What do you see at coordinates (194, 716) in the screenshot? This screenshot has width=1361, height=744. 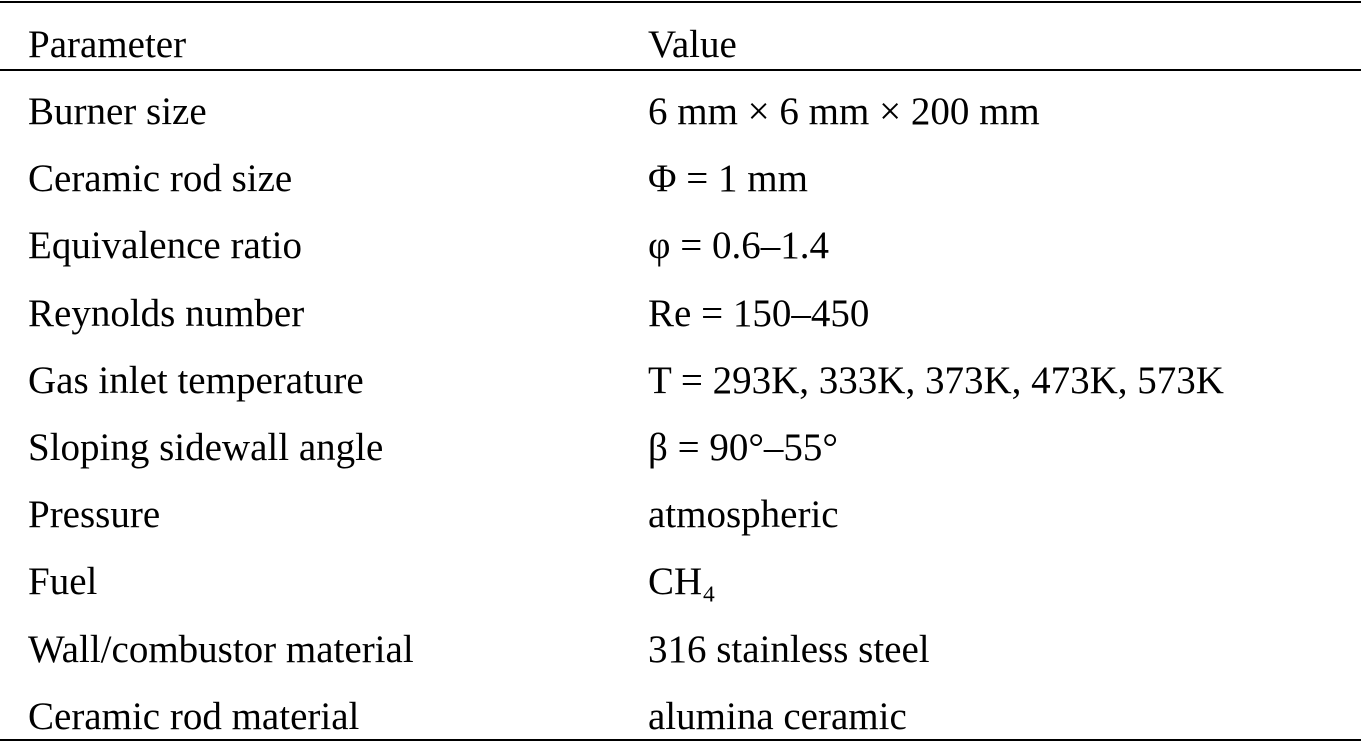 I see `parameter-cell: Ceramic rod material` at bounding box center [194, 716].